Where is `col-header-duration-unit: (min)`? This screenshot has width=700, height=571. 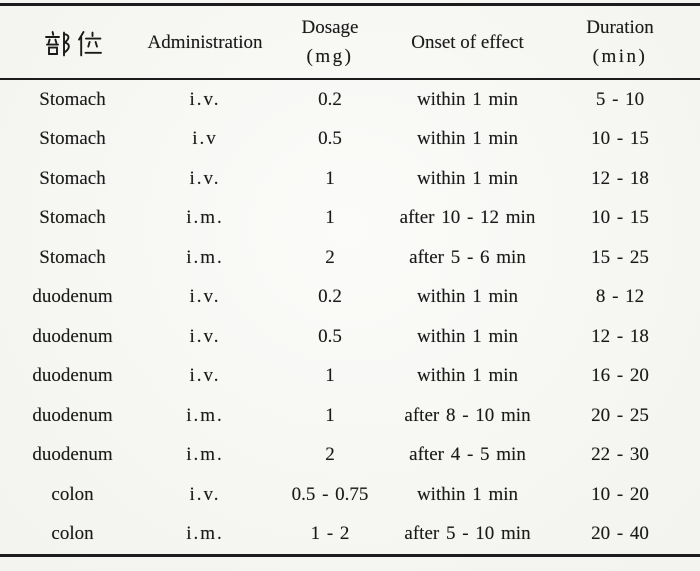
col-header-duration-unit: (min) is located at coordinates (620, 56).